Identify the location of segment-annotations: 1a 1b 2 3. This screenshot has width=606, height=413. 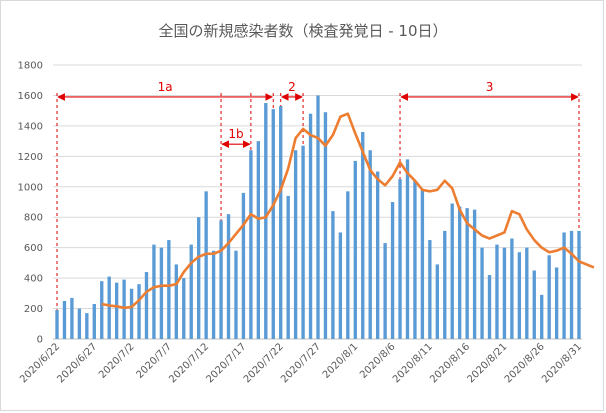
(318, 114).